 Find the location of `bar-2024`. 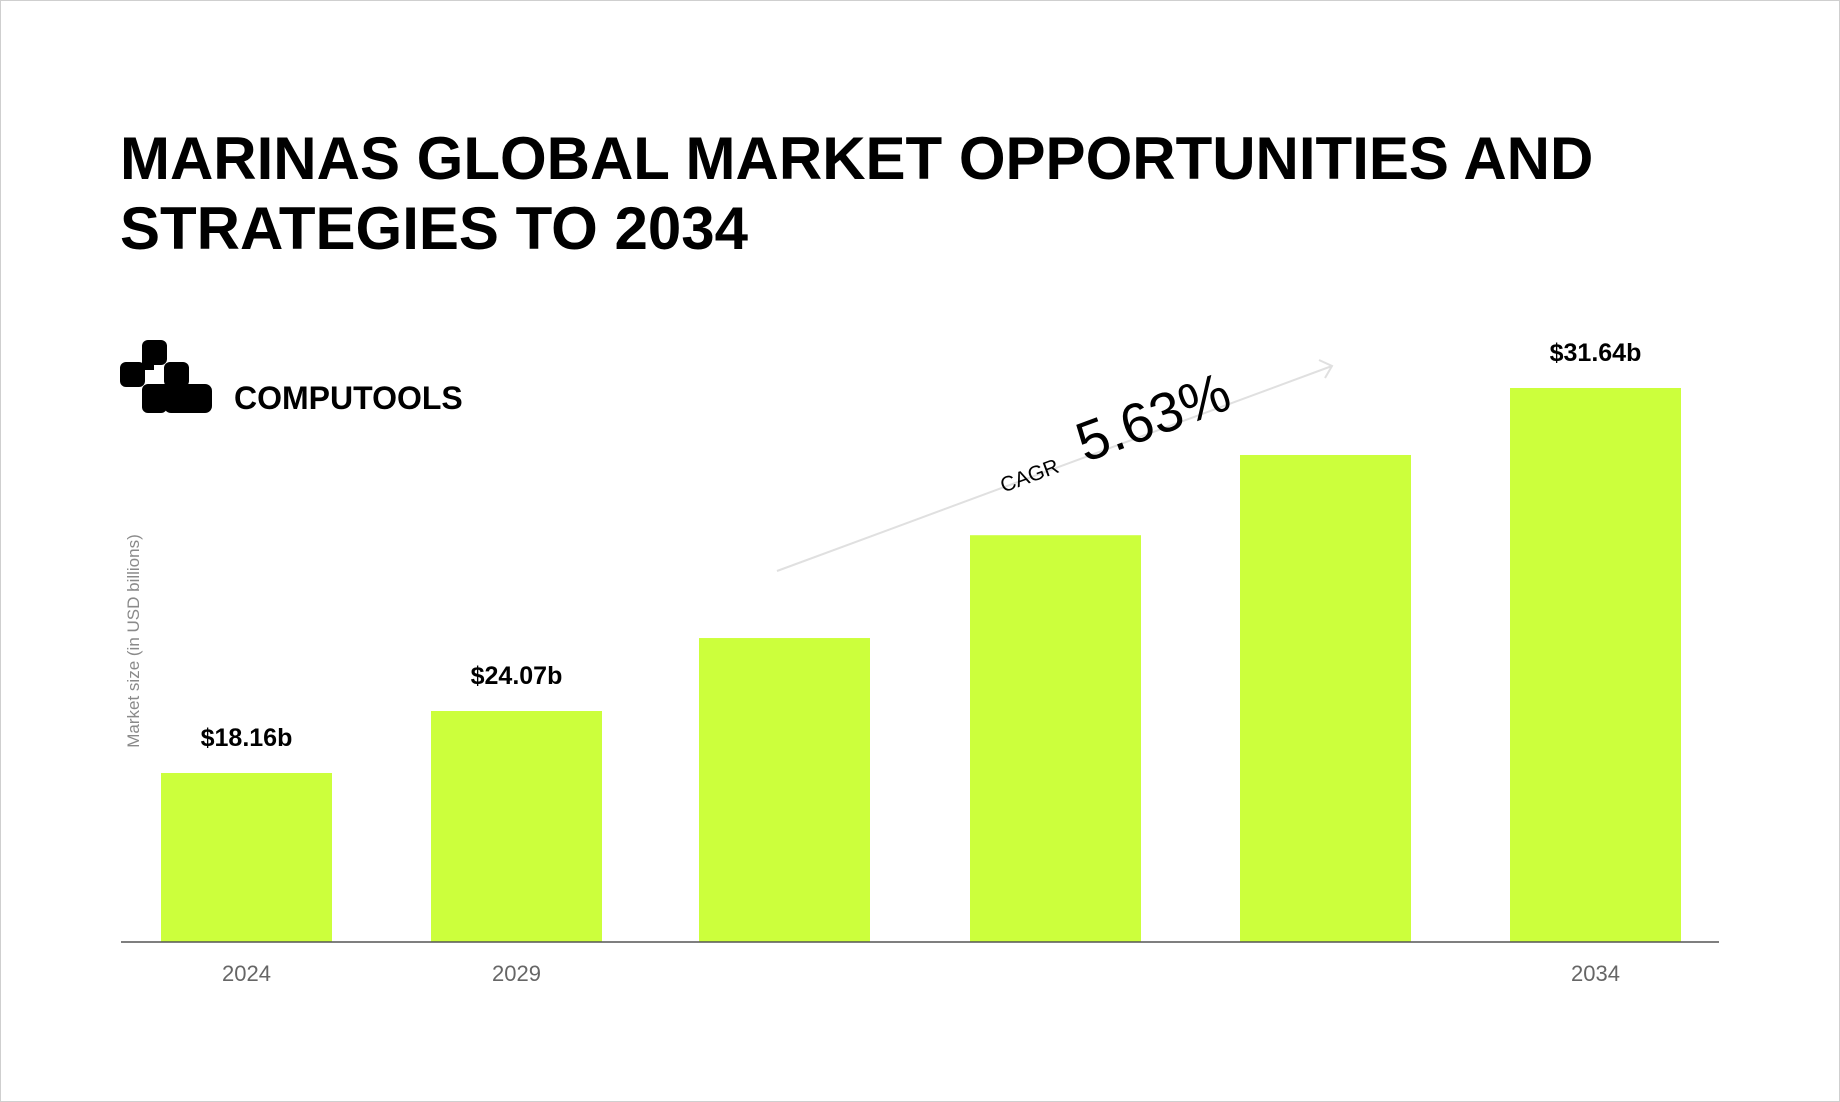

bar-2024 is located at coordinates (246, 857).